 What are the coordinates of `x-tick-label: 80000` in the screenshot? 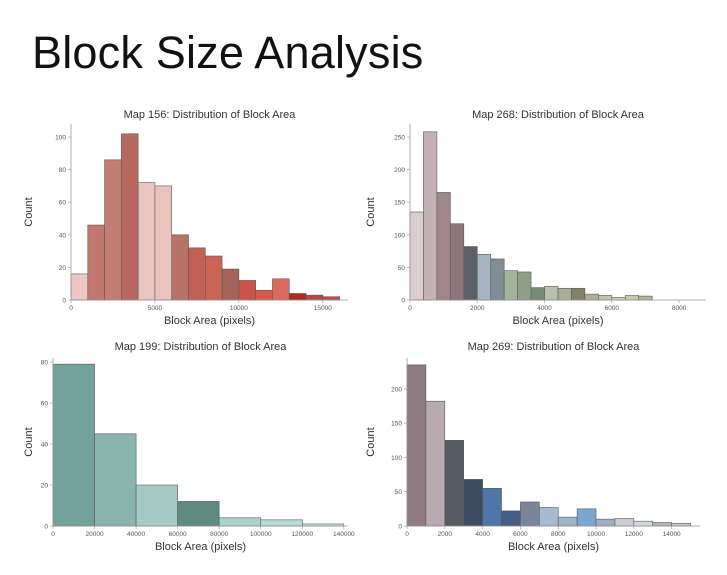 It's located at (219, 534).